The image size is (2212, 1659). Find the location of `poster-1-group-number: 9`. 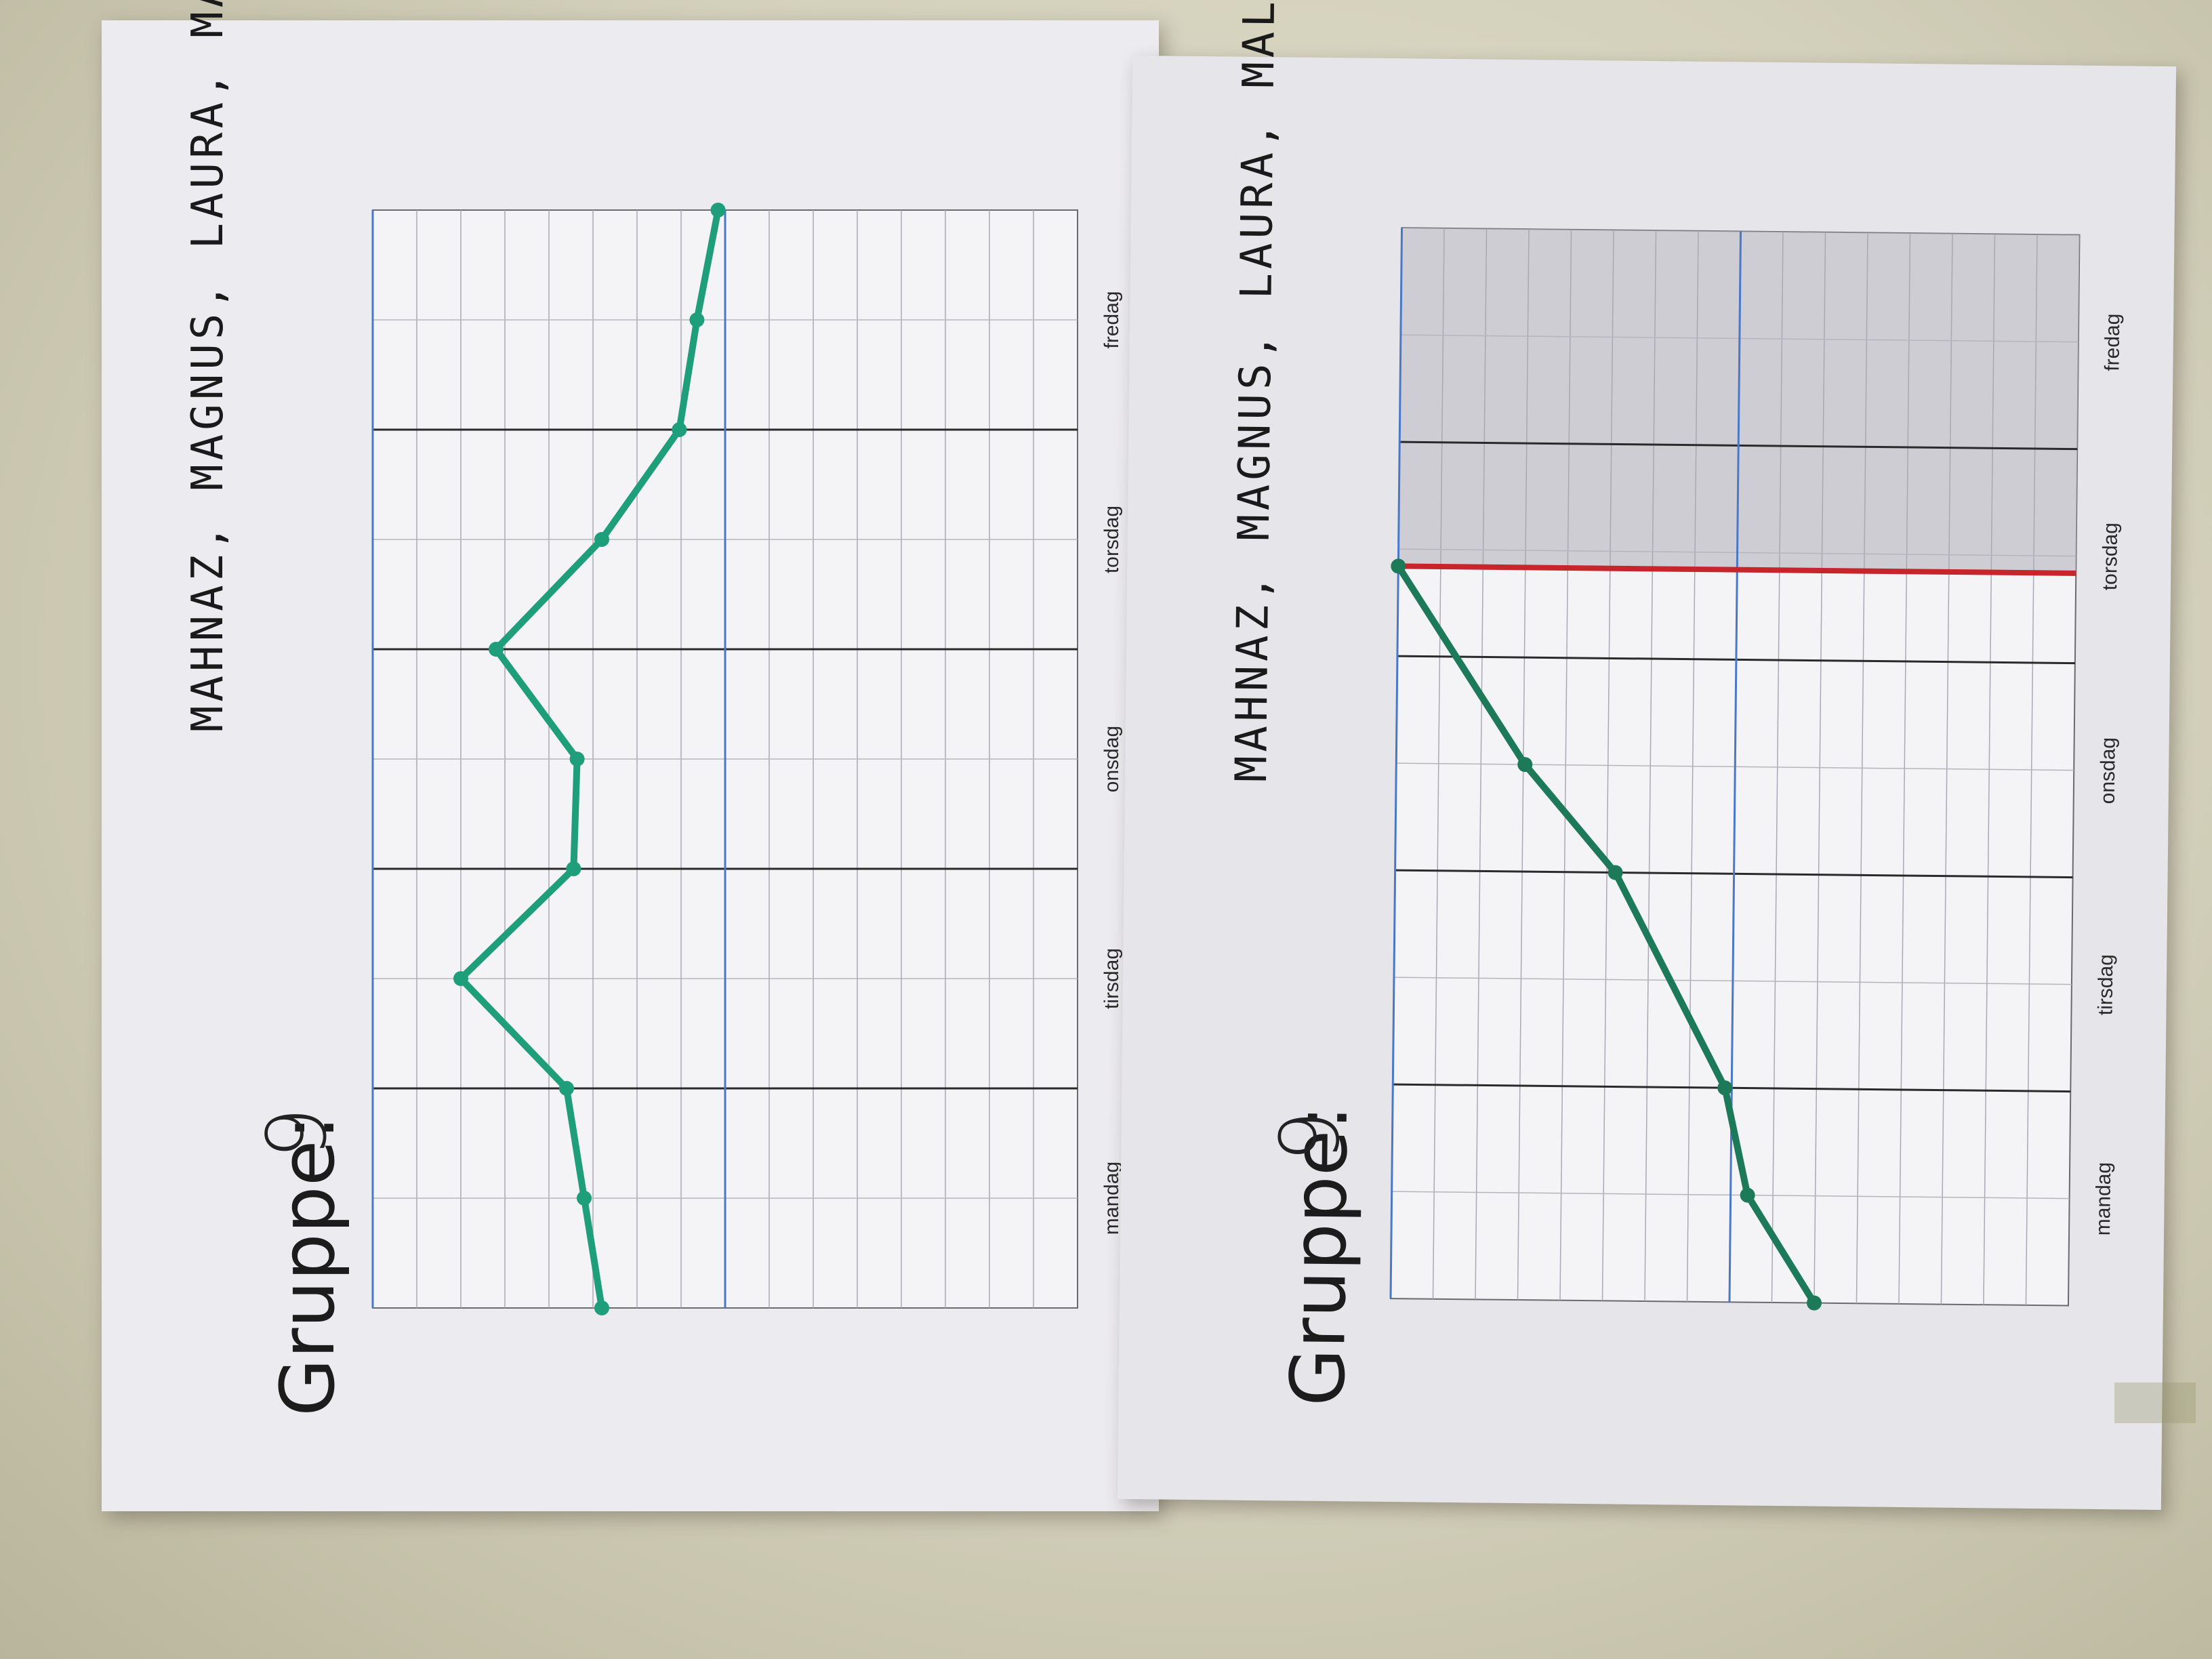

poster-1-group-number: 9 is located at coordinates (298, 1133).